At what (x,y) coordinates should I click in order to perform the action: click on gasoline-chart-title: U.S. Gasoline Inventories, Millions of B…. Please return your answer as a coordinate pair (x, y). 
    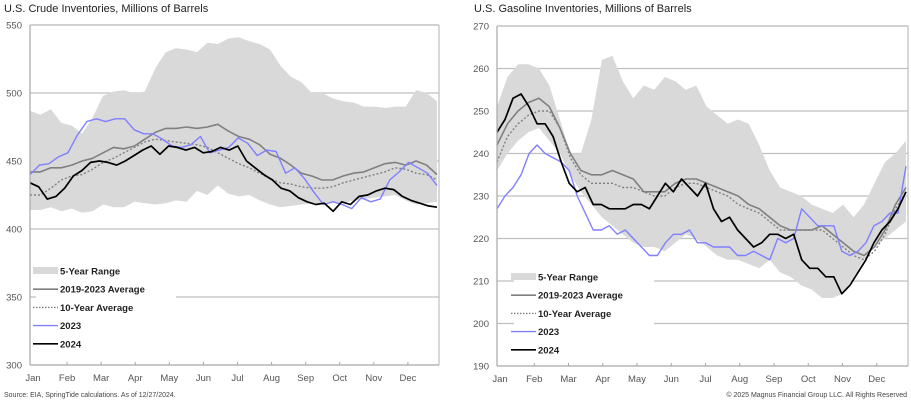
    Looking at the image, I should click on (583, 9).